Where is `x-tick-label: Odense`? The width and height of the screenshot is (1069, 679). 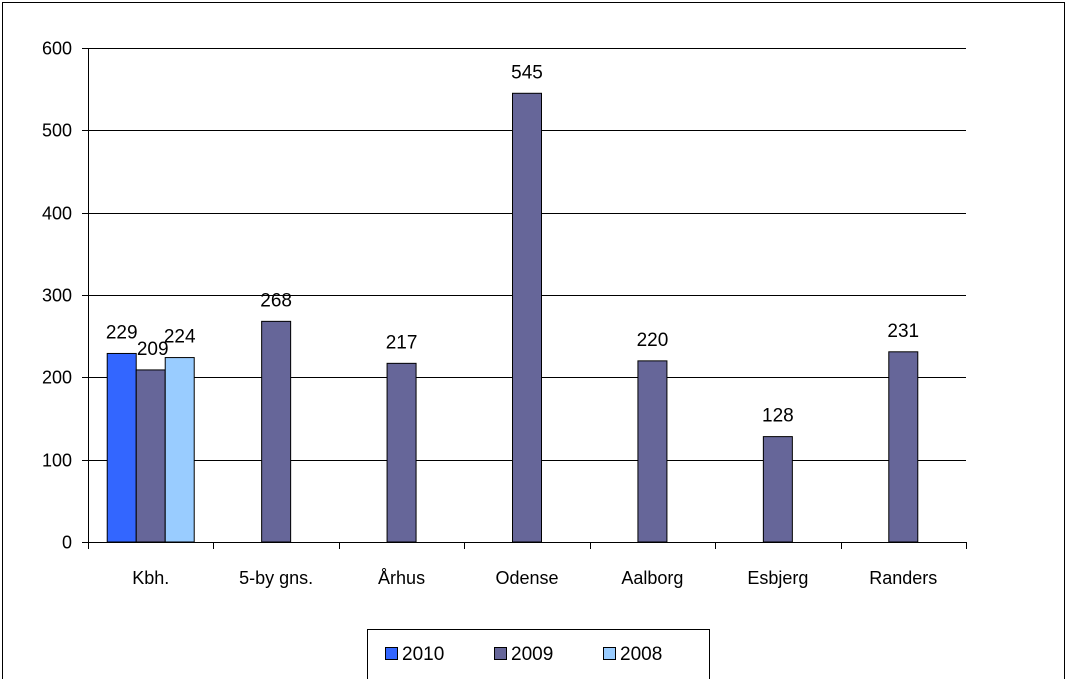
x-tick-label: Odense is located at coordinates (526, 578).